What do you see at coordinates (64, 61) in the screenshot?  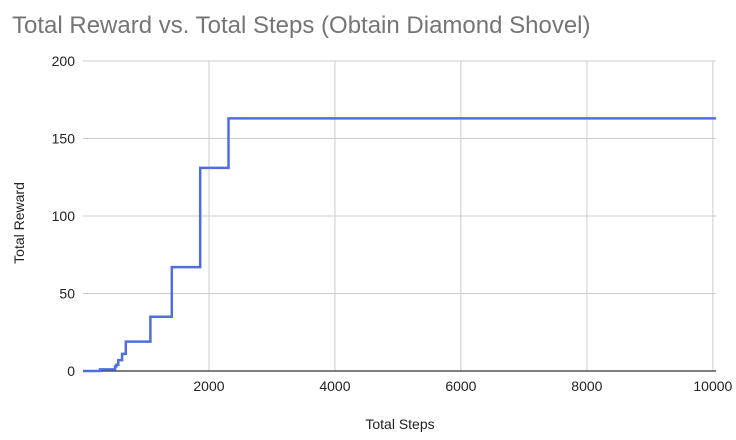 I see `y-tick-label: 200` at bounding box center [64, 61].